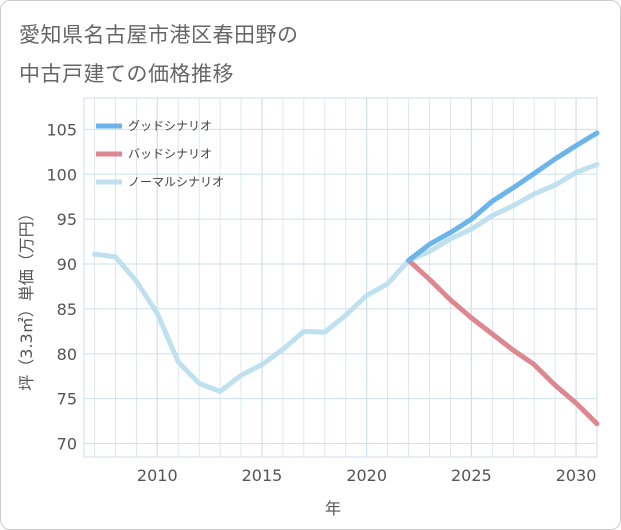 Image resolution: width=621 pixels, height=530 pixels. I want to click on y-axis-label: 坪（3.3㎡）単価（万円）, so click(26, 297).